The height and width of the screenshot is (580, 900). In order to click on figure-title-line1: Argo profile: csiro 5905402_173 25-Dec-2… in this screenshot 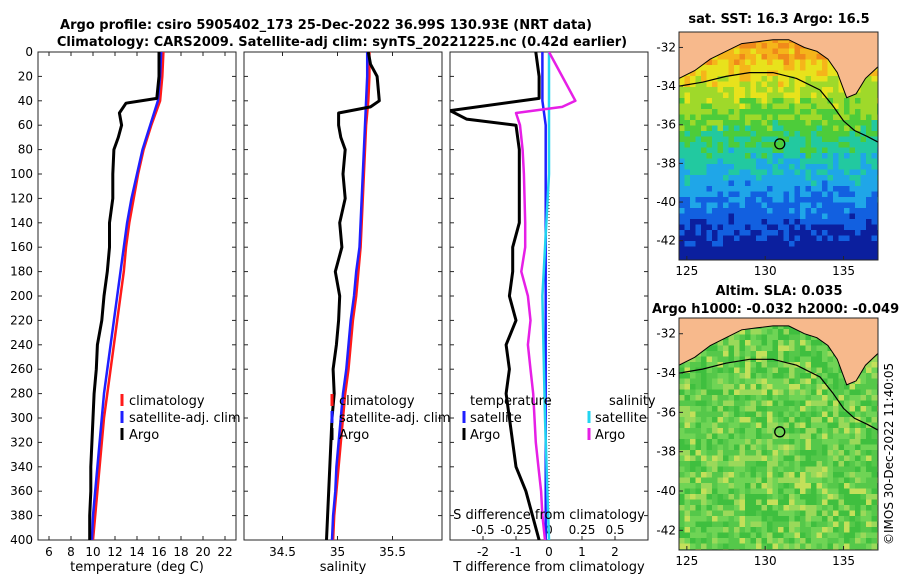, I will do `click(326, 25)`.